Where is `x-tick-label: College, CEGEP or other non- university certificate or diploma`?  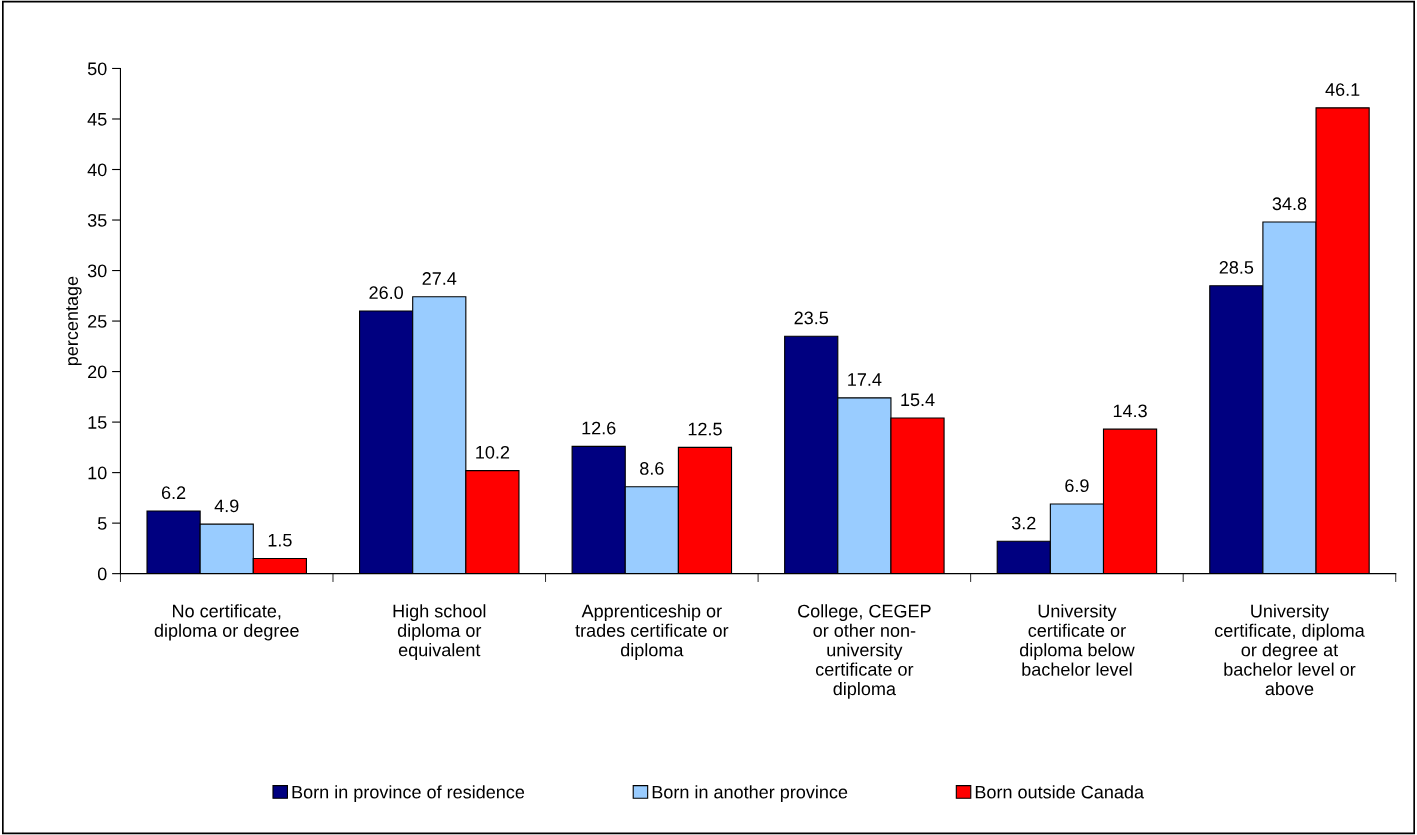
x-tick-label: College, CEGEP or other non- university certificate or diploma is located at coordinates (864, 651).